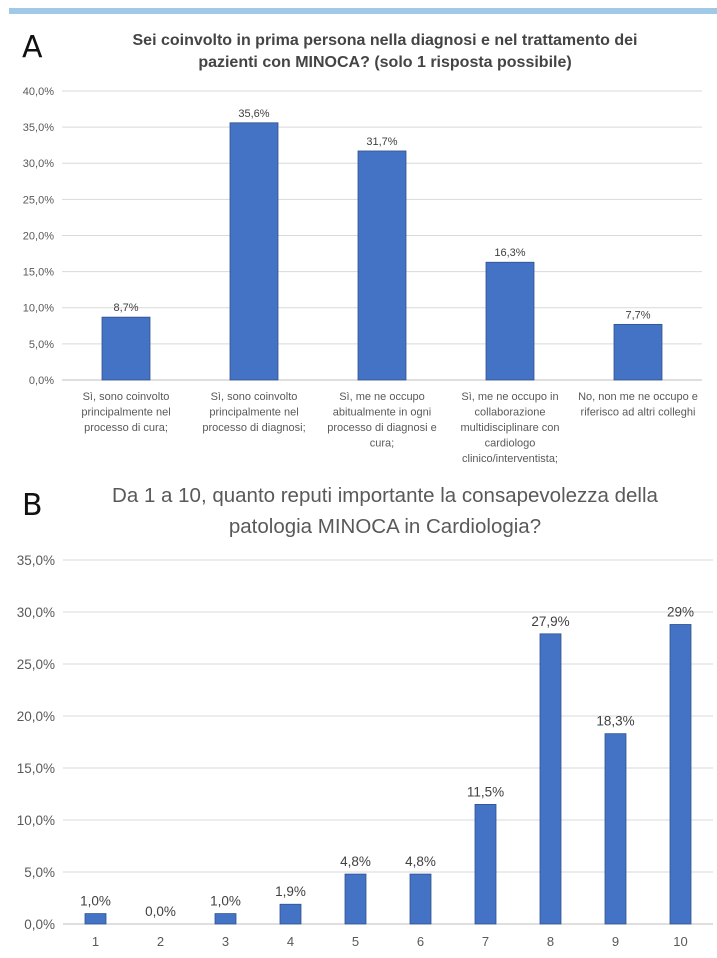 This screenshot has width=717, height=958. I want to click on data-label: 11,5%, so click(485, 791).